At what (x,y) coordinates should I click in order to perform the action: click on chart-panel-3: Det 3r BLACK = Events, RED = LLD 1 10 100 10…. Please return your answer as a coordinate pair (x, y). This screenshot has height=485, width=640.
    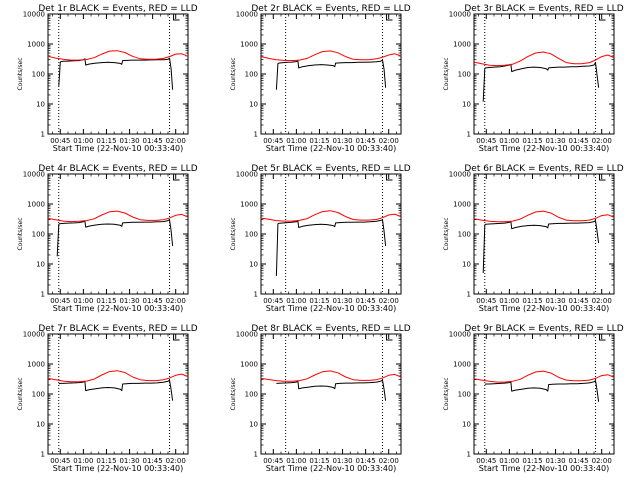
    Looking at the image, I should click on (533, 78).